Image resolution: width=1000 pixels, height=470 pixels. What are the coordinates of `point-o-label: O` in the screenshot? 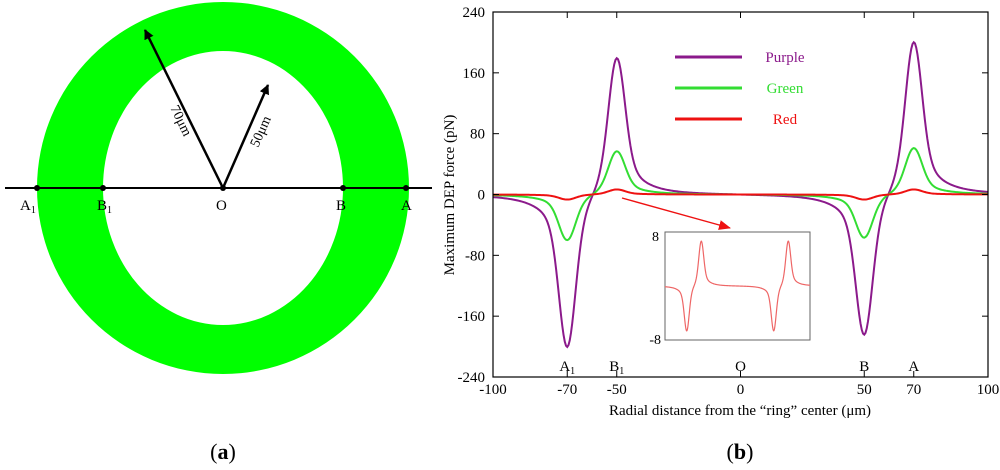 It's located at (221, 206).